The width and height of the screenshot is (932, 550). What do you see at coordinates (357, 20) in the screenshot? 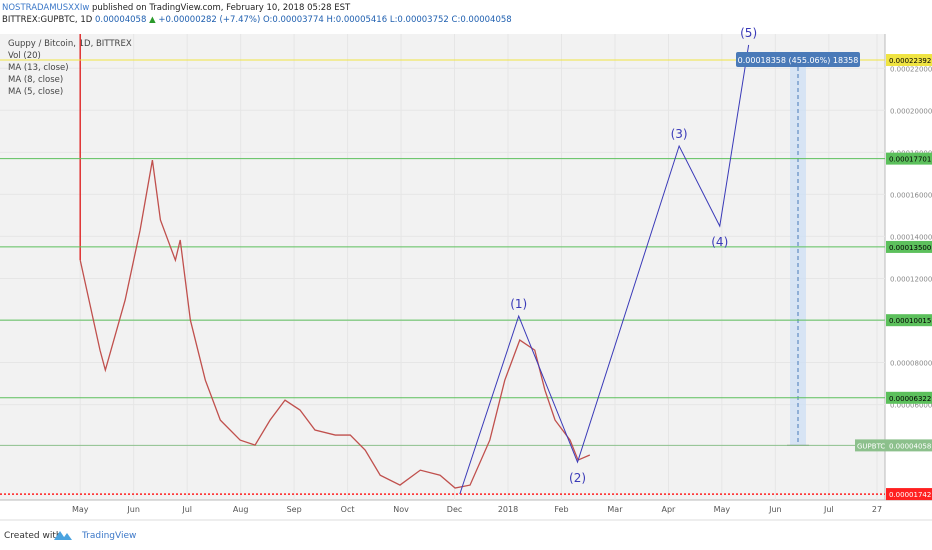
I see `ohlc: H:0.00005416` at bounding box center [357, 20].